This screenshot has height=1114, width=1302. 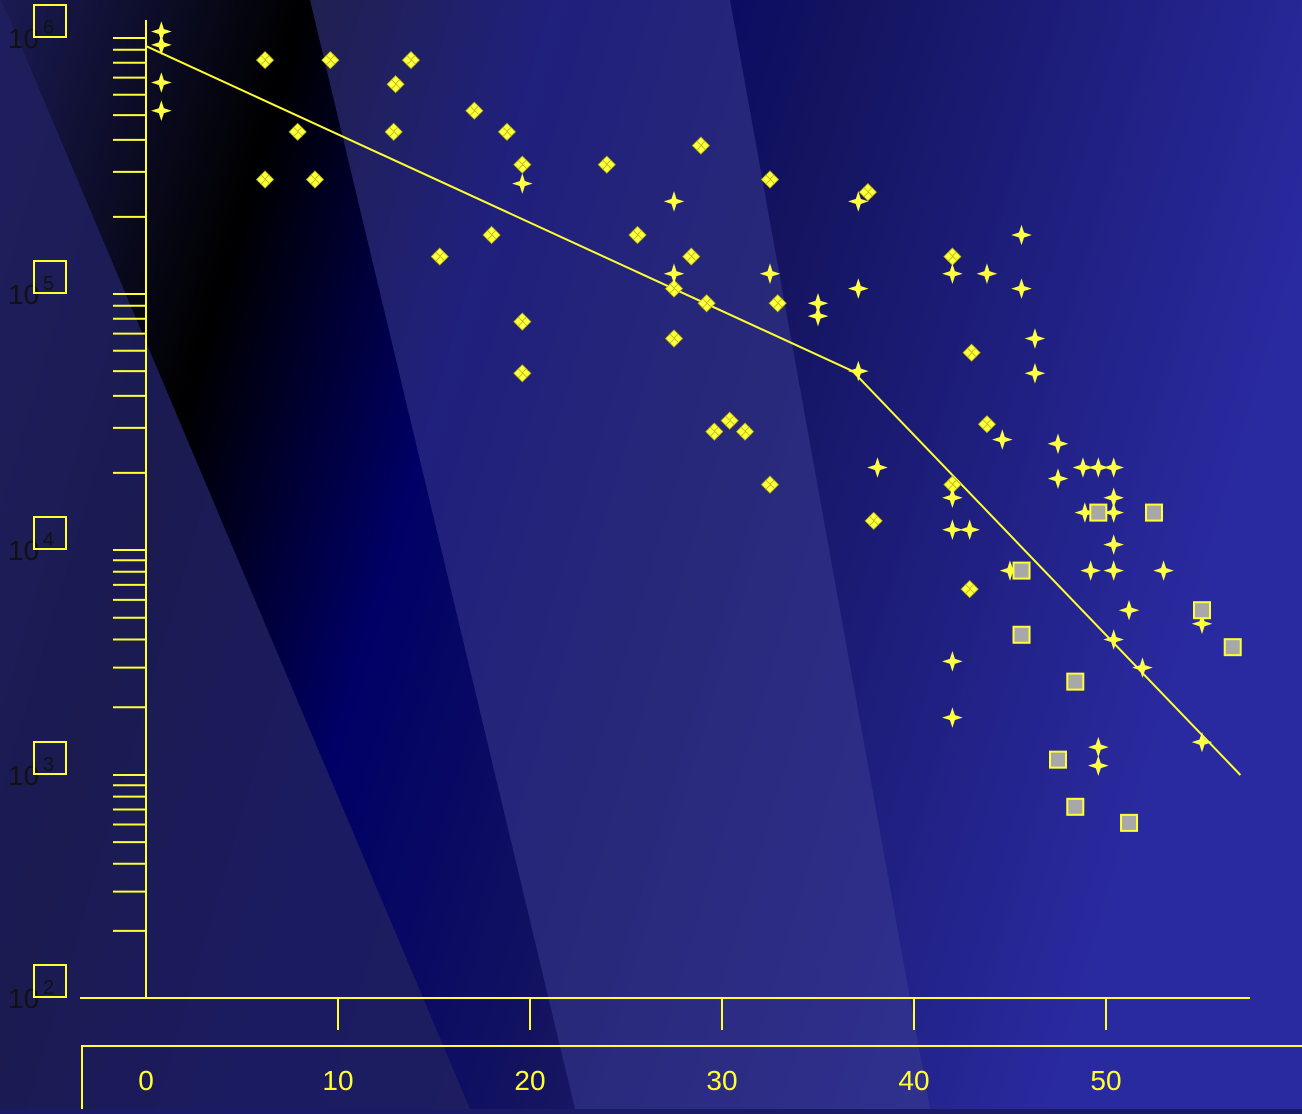 I want to click on y-tick-label: 10 5, so click(x=37, y=285).